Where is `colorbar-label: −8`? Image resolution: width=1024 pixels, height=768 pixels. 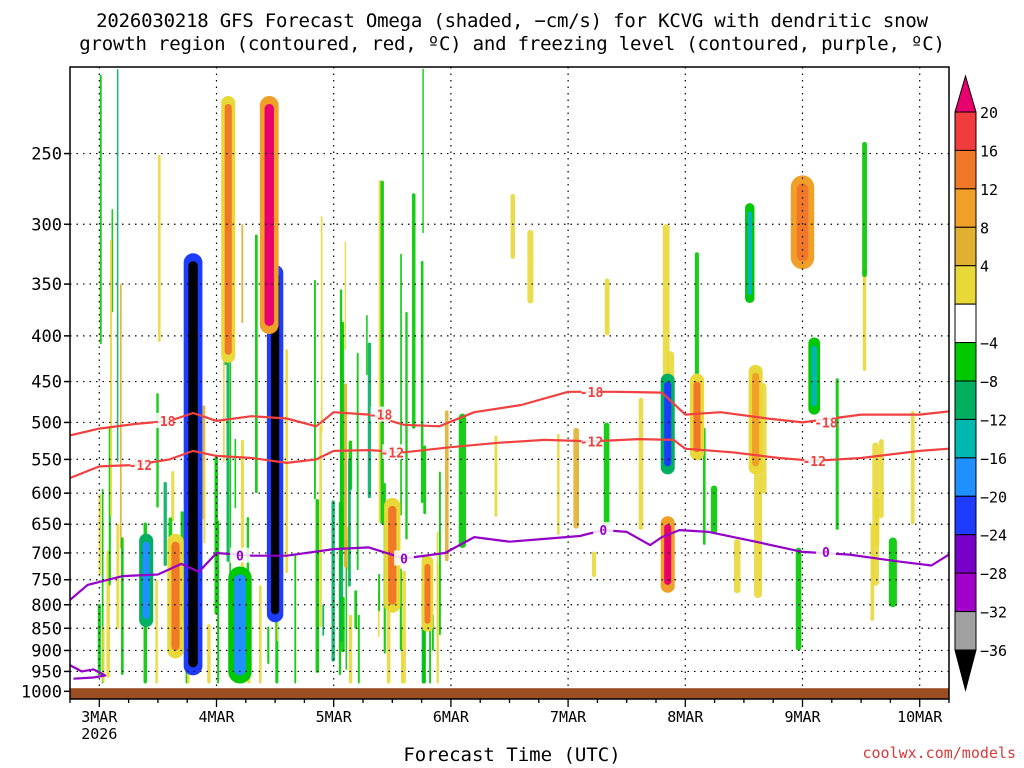 colorbar-label: −8 is located at coordinates (989, 382).